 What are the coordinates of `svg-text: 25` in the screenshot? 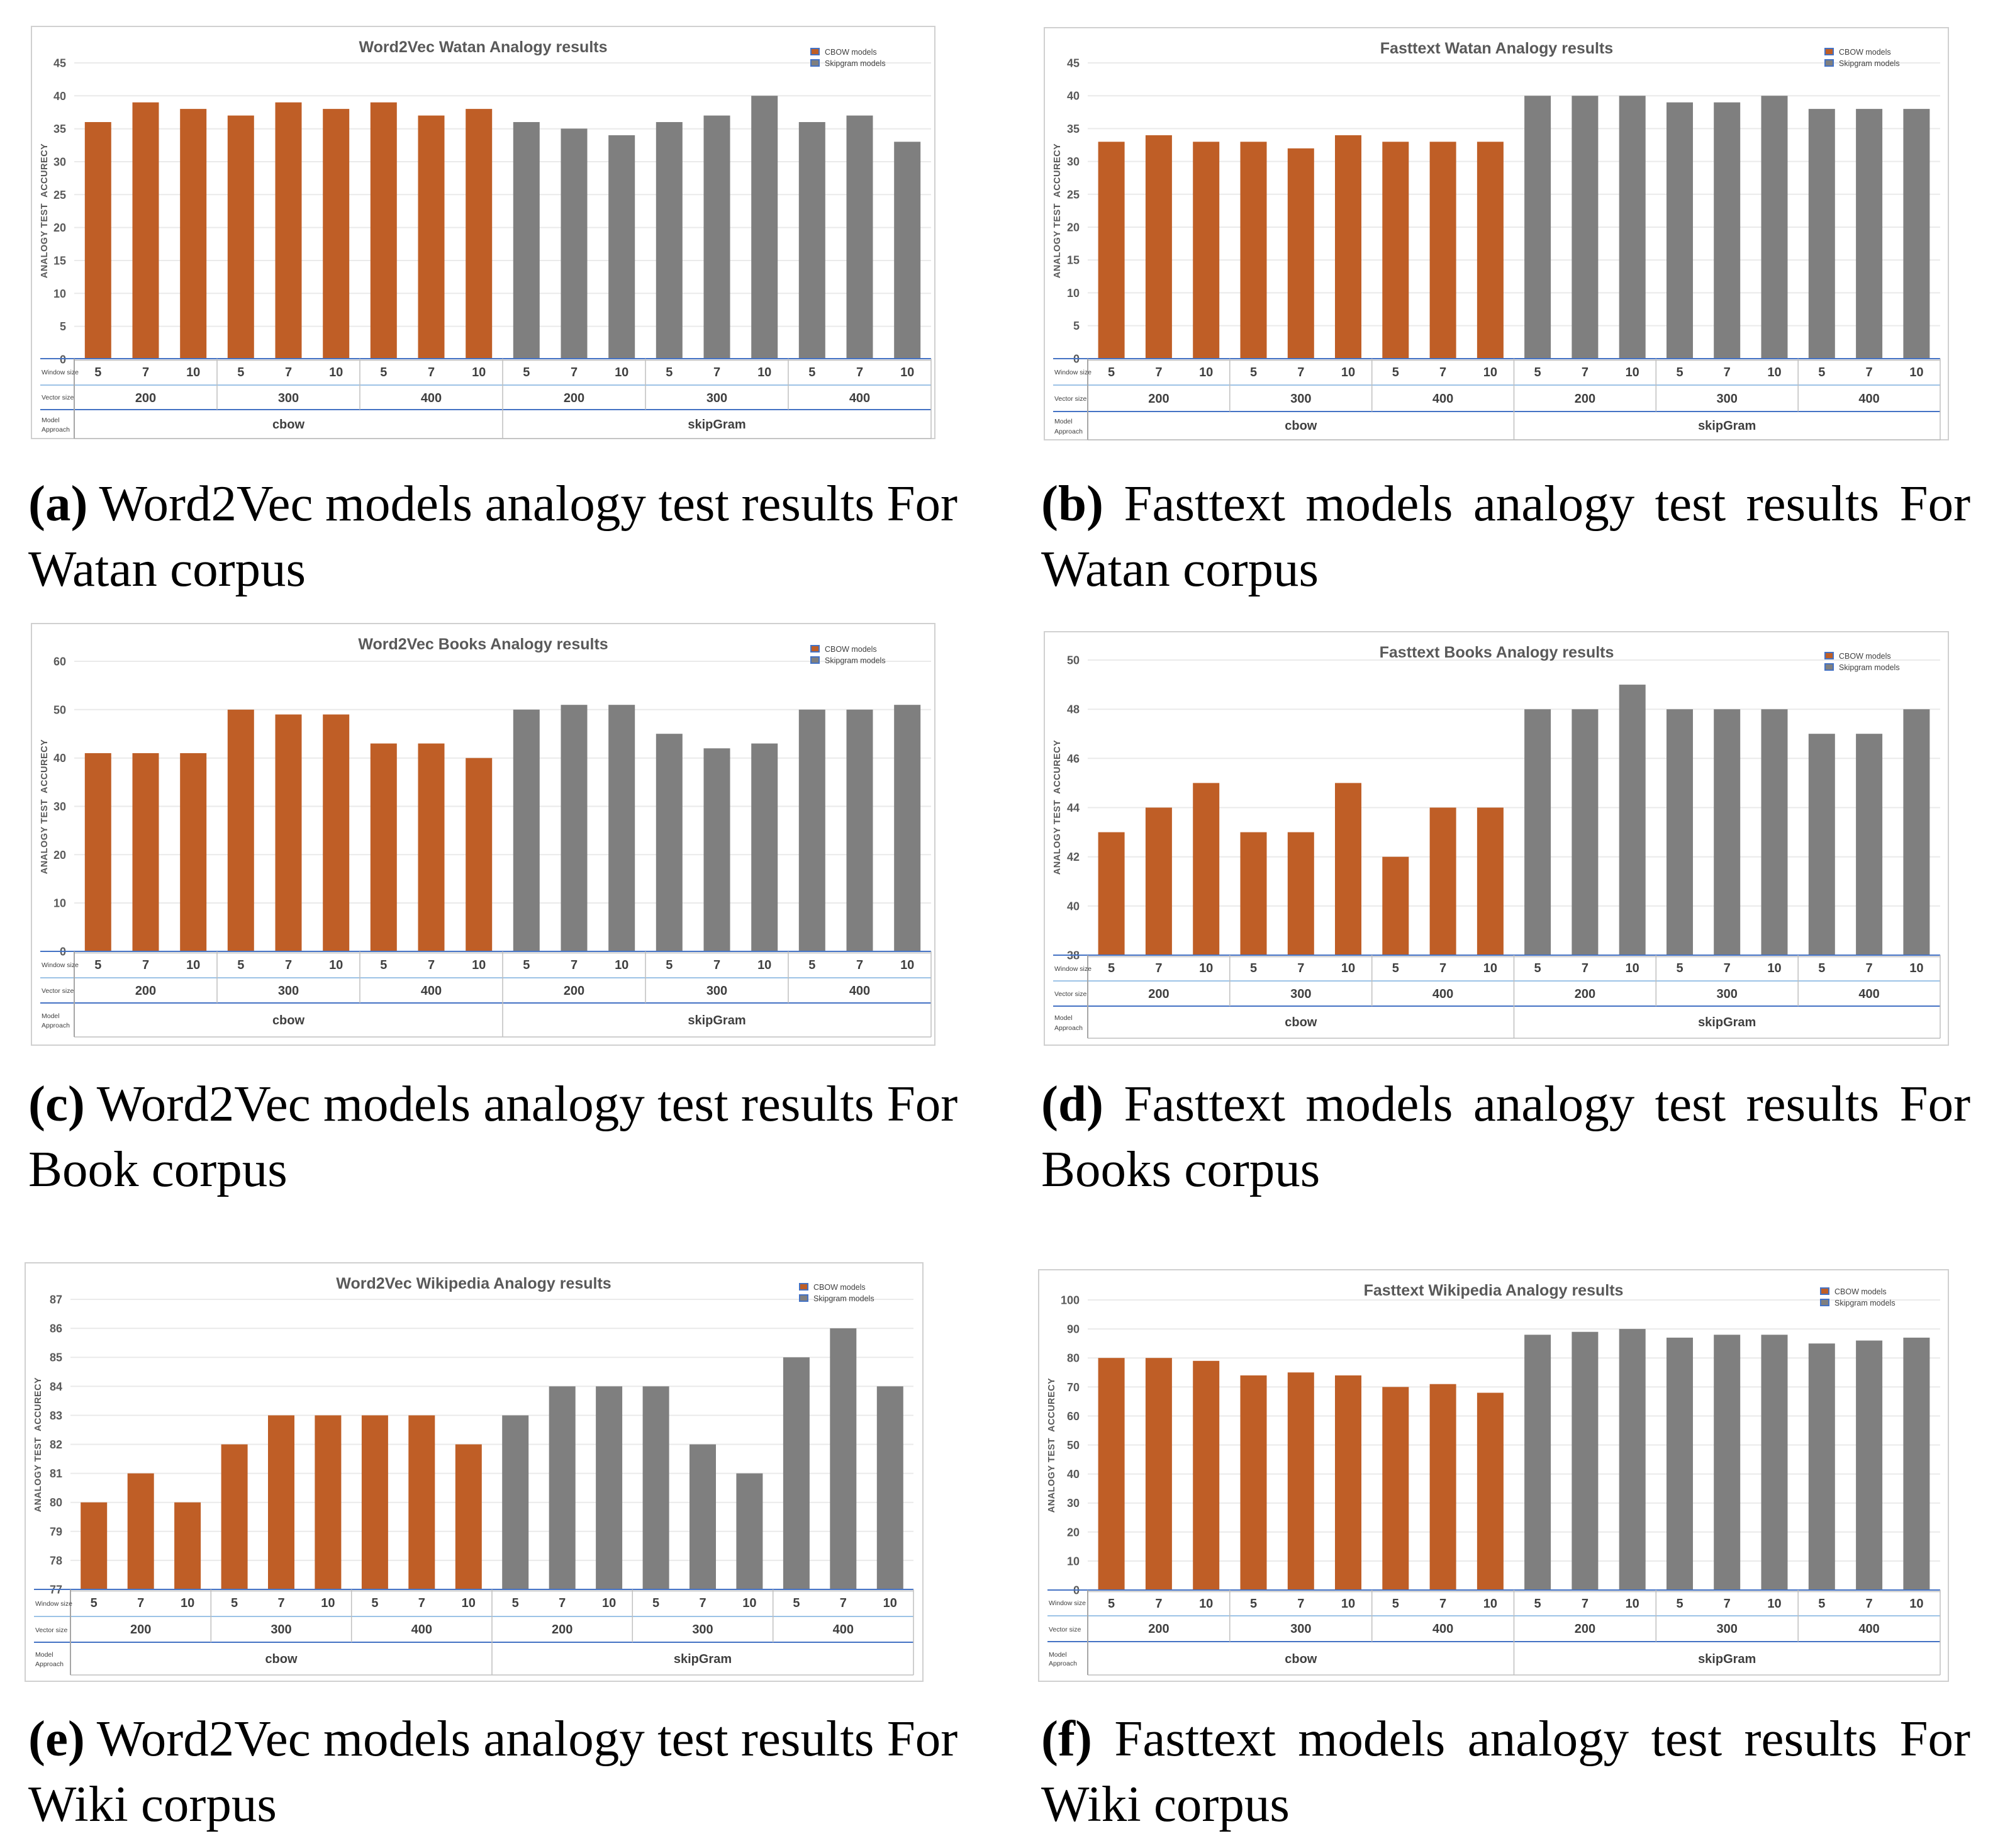 It's located at (1073, 194).